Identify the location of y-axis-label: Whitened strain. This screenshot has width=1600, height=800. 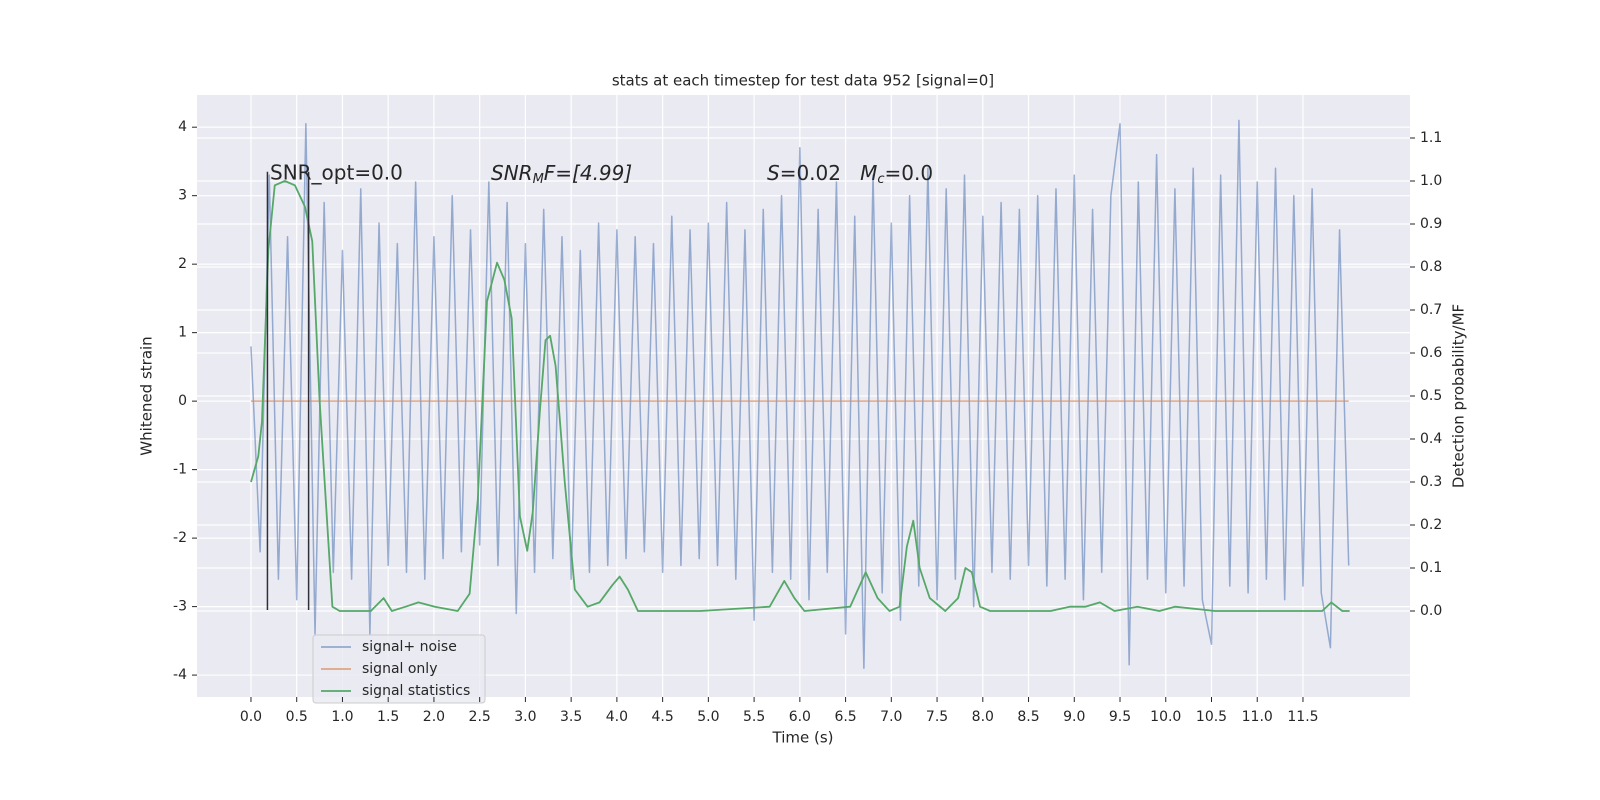
(147, 395).